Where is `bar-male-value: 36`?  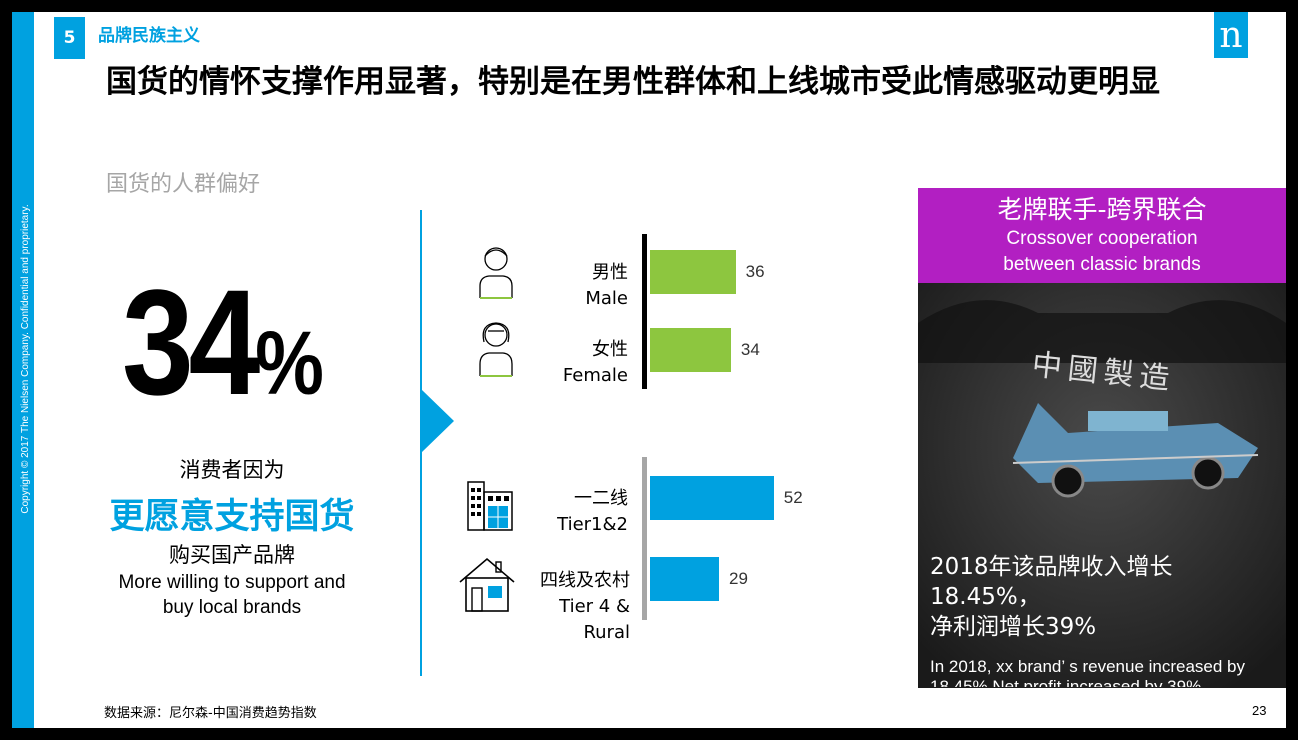
bar-male-value: 36 is located at coordinates (755, 271).